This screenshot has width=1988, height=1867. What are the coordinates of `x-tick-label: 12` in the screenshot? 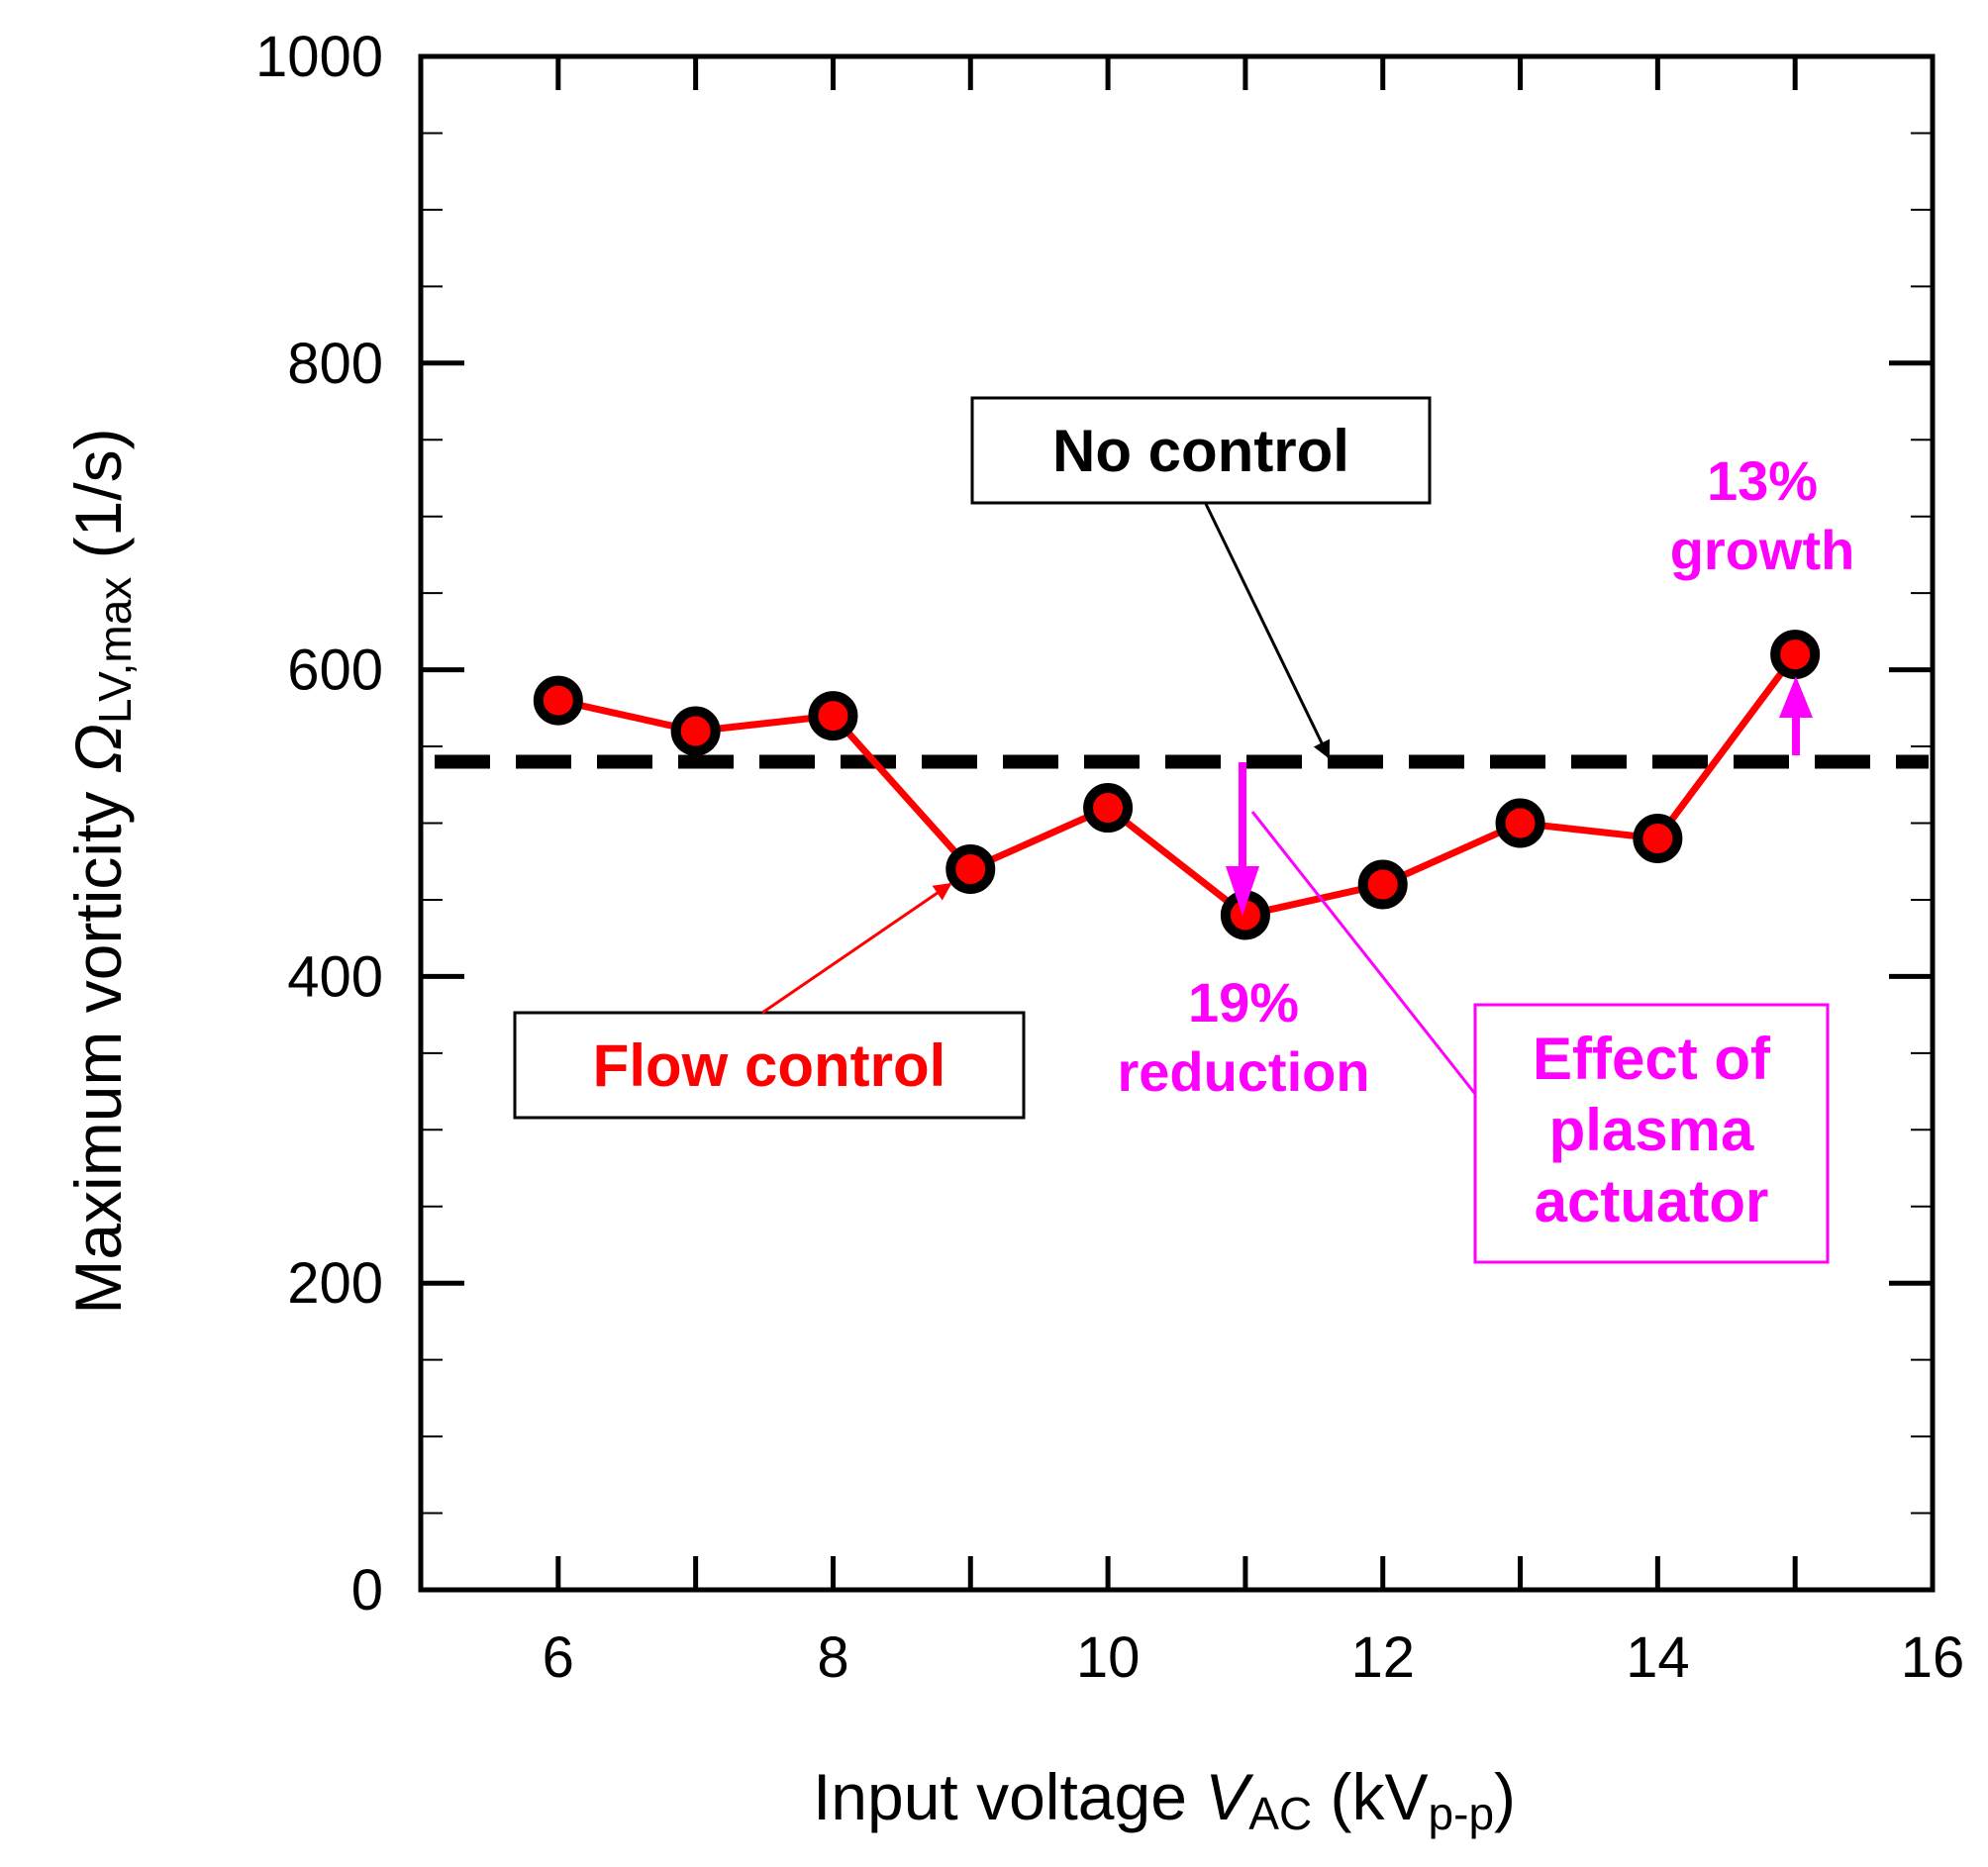 It's located at (1382, 1657).